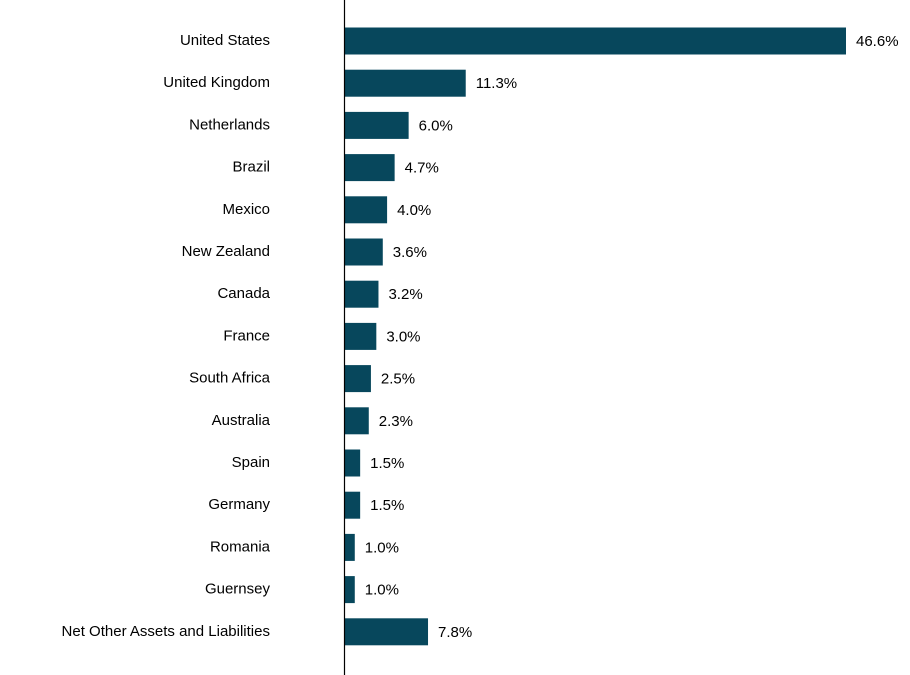 This screenshot has width=910, height=675. What do you see at coordinates (225, 40) in the screenshot?
I see `y-tick-label: United States` at bounding box center [225, 40].